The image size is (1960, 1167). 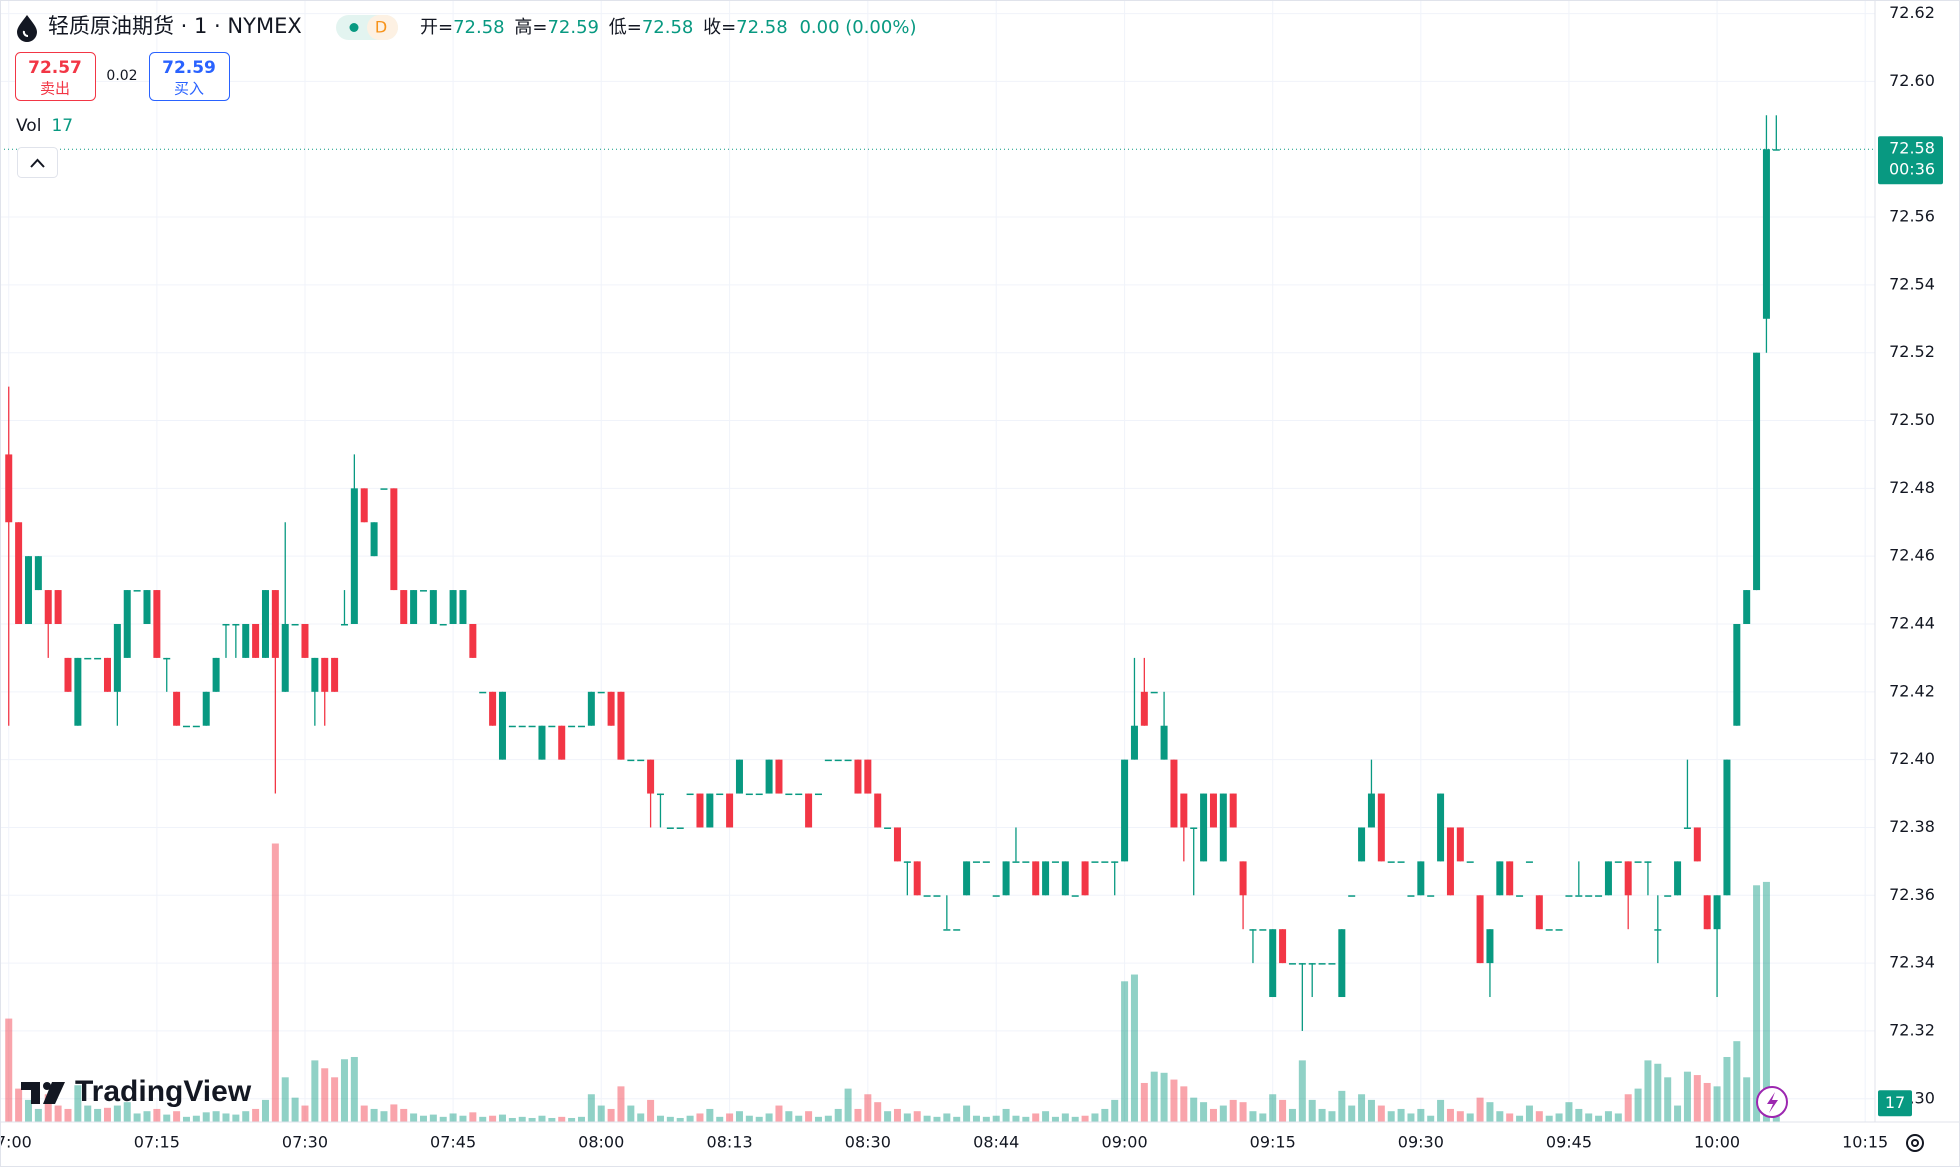 What do you see at coordinates (189, 68) in the screenshot?
I see `buy-price: 72.59` at bounding box center [189, 68].